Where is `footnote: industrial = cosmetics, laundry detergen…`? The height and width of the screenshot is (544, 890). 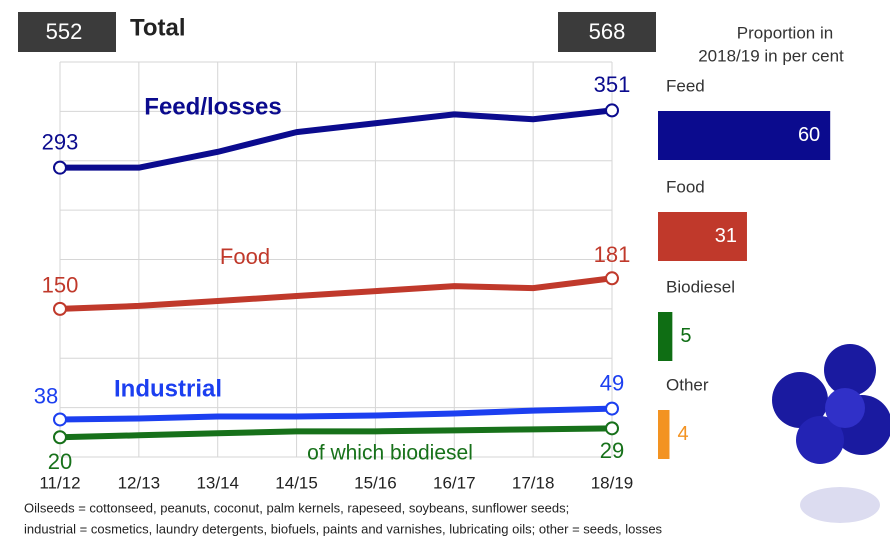 footnote: industrial = cosmetics, laundry detergen… is located at coordinates (343, 528).